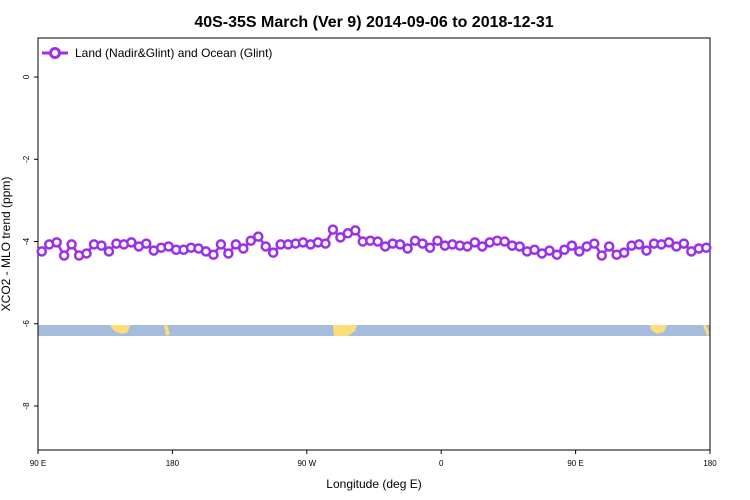 This screenshot has height=500, width=750. I want to click on x-tick-label: 0, so click(441, 463).